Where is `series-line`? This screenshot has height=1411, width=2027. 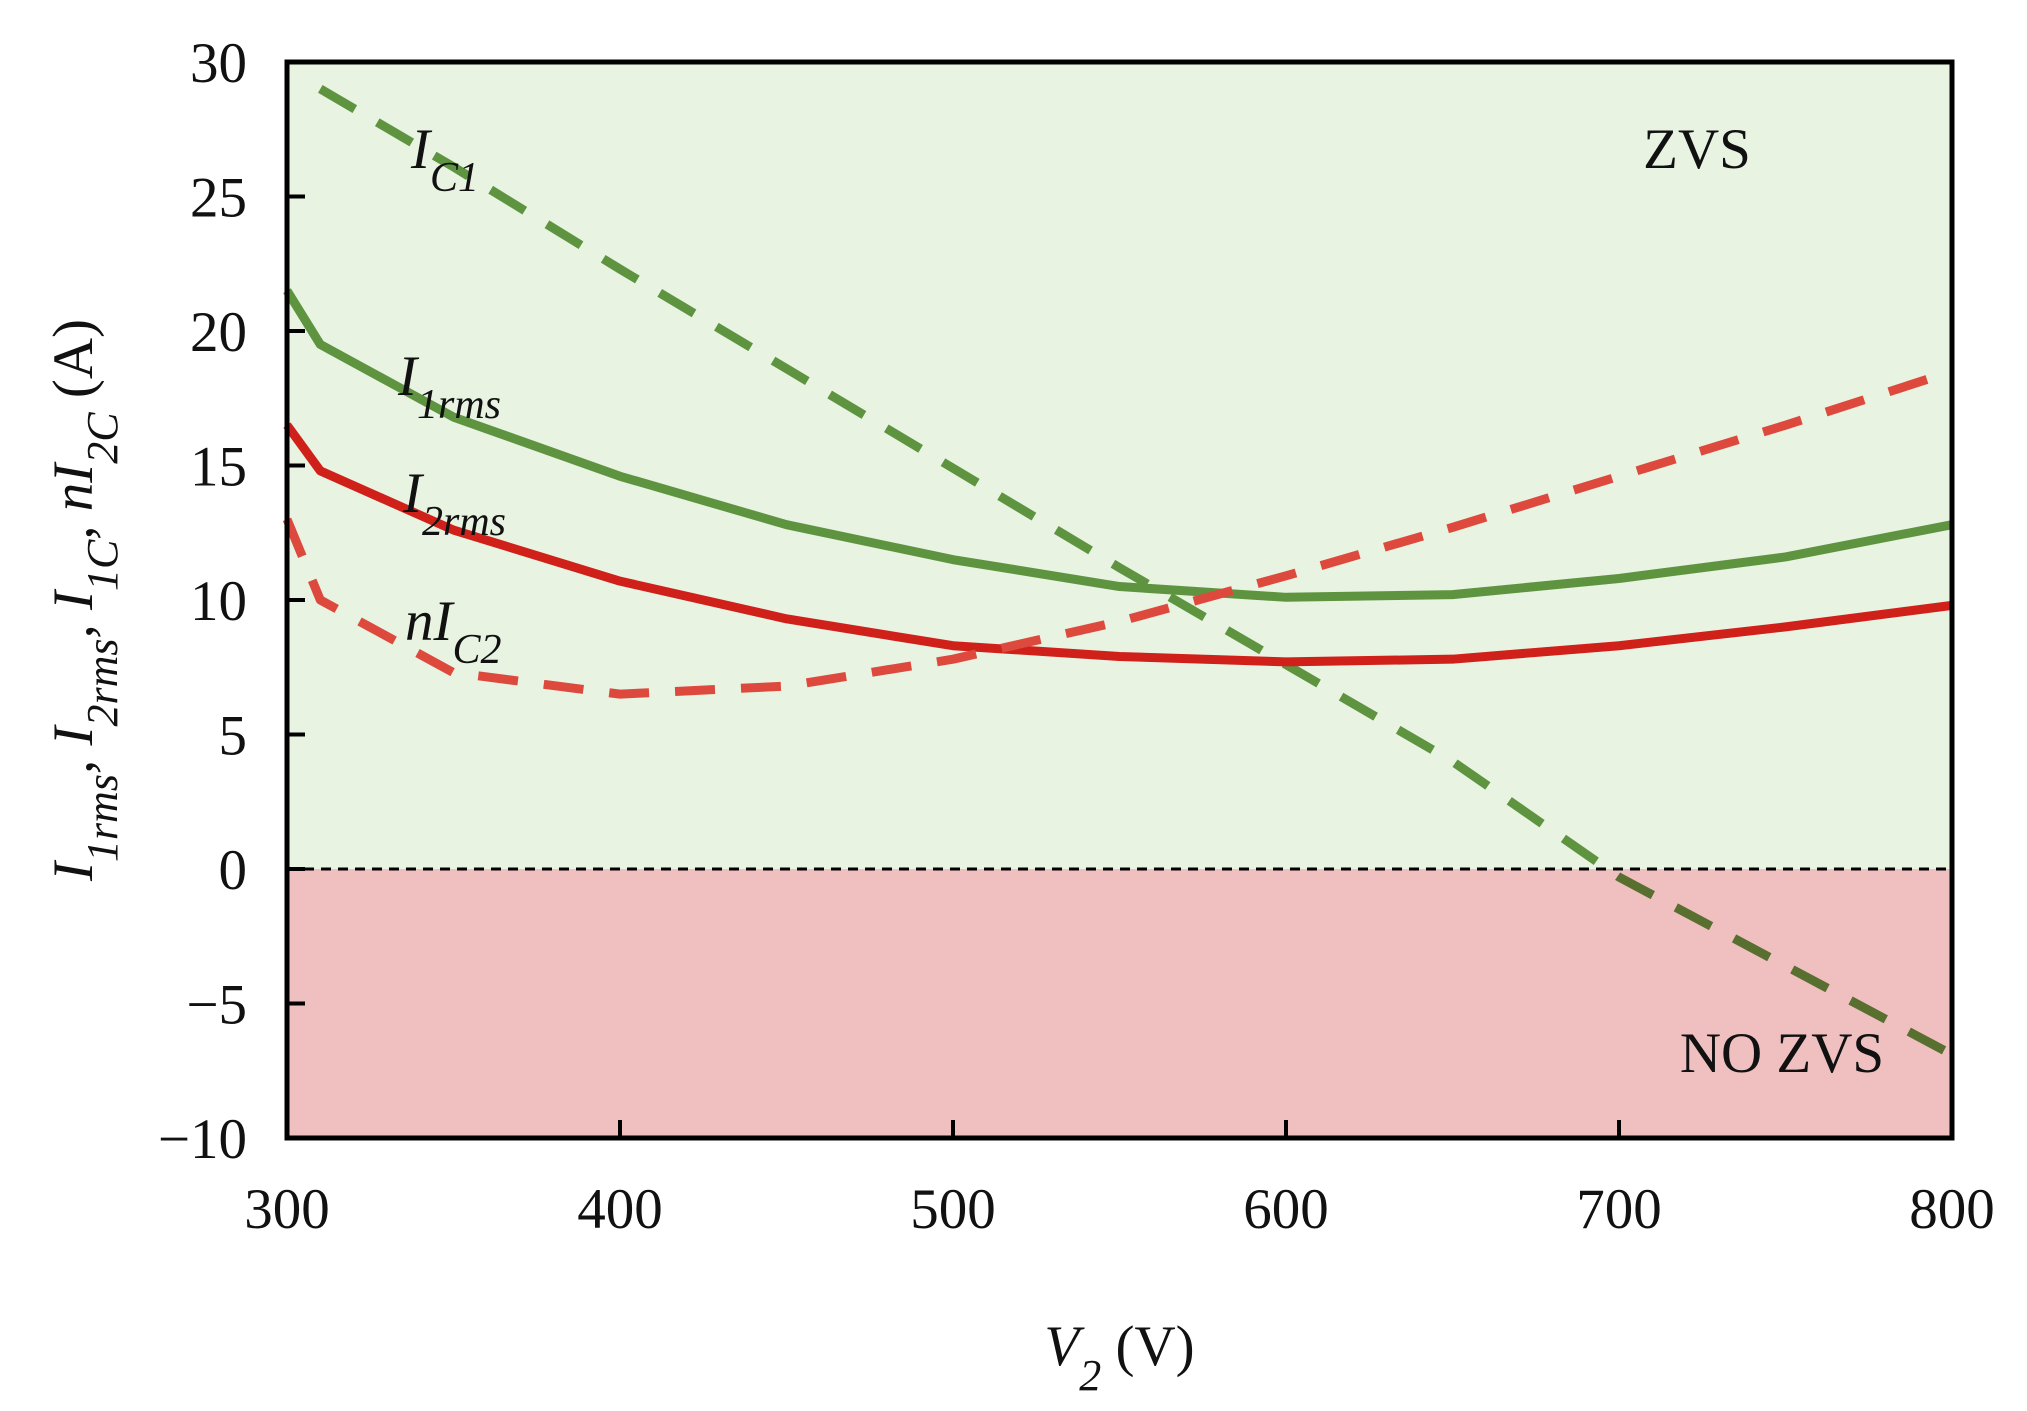 series-line is located at coordinates (1118, 544).